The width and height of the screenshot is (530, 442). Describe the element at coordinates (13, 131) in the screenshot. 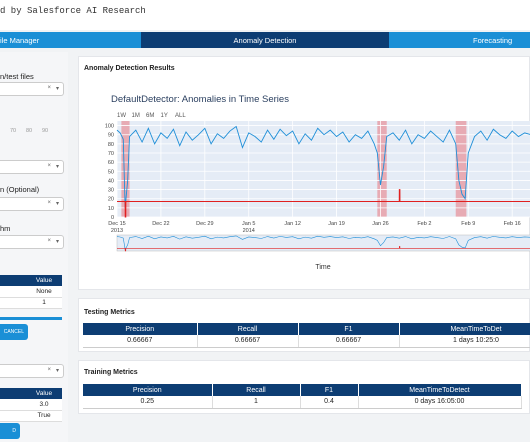

I see `slider-tick: 70` at that location.